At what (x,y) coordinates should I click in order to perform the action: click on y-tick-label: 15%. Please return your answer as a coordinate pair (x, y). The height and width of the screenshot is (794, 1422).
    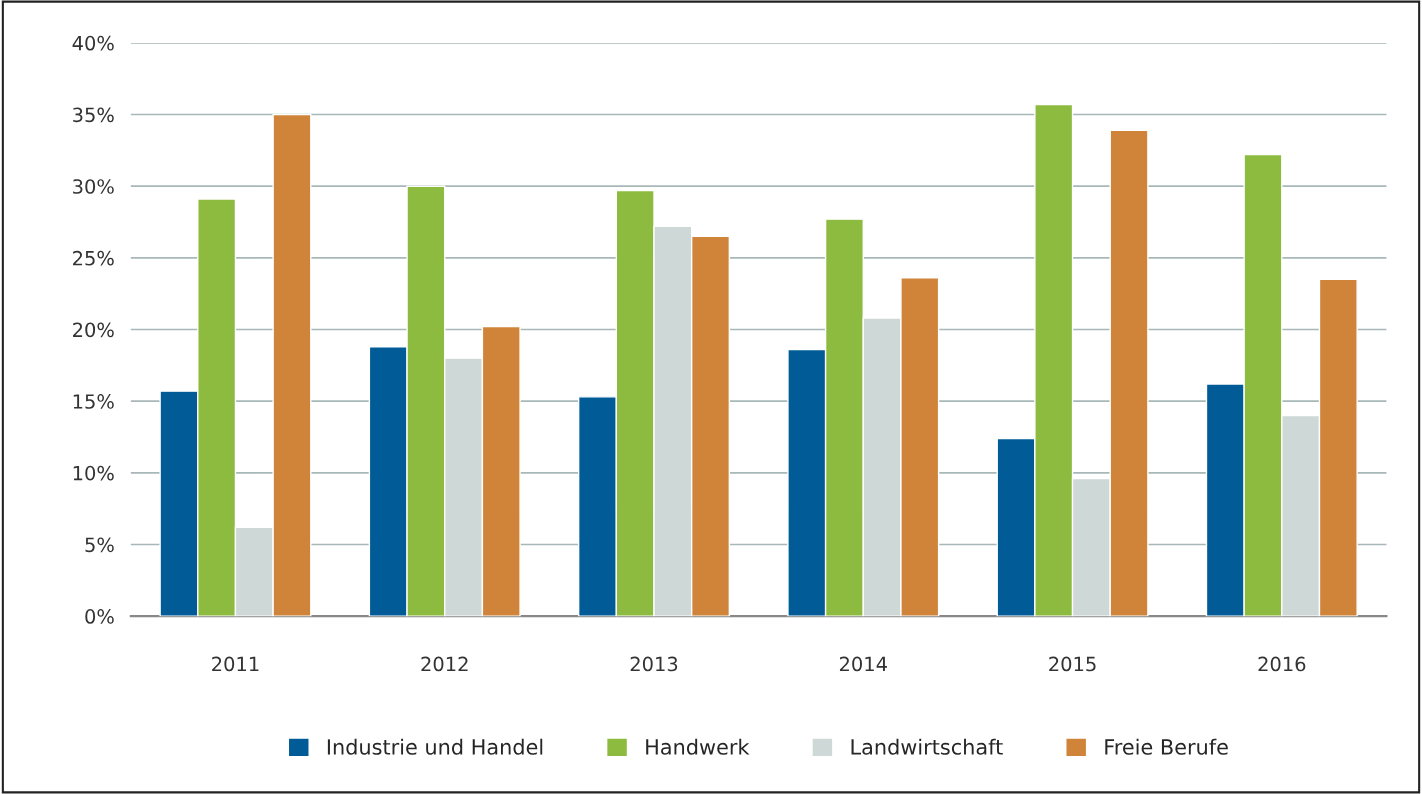
    Looking at the image, I should click on (93, 401).